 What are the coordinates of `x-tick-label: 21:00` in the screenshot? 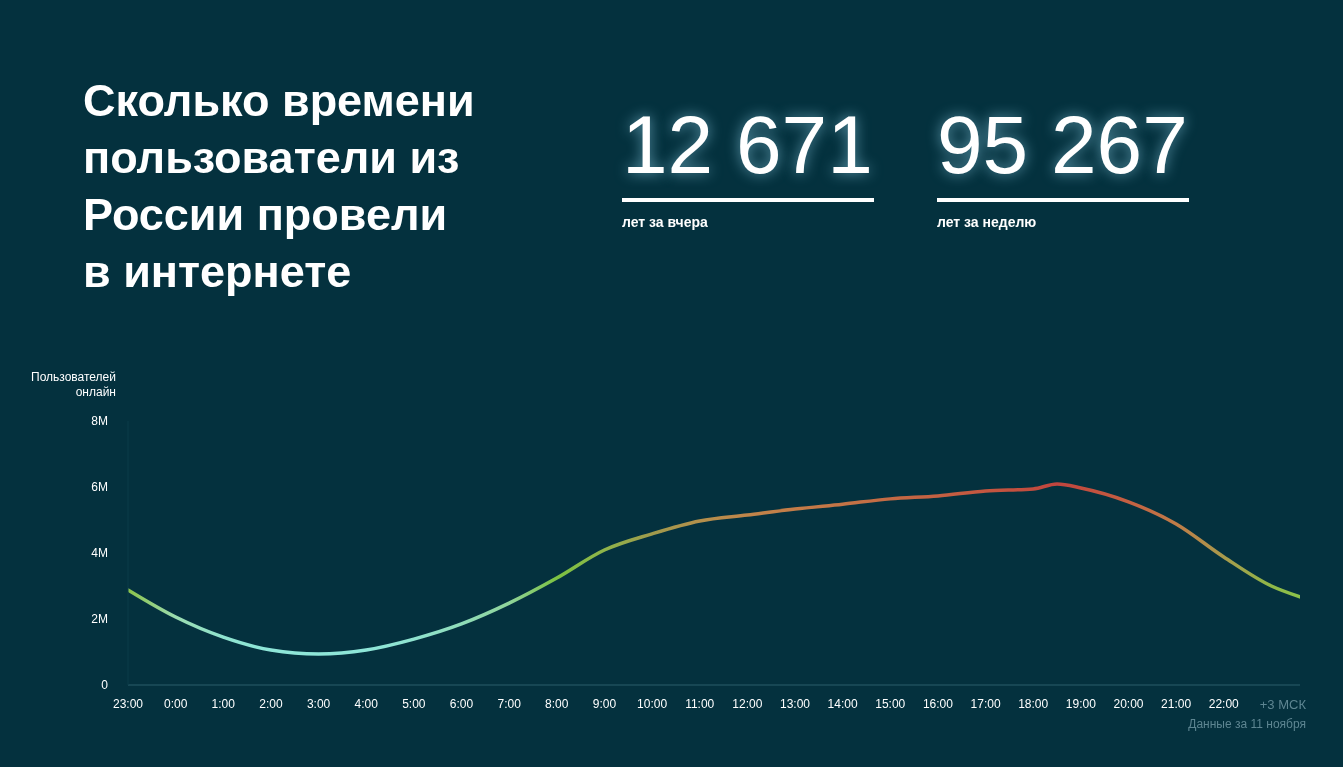 It's located at (1176, 703).